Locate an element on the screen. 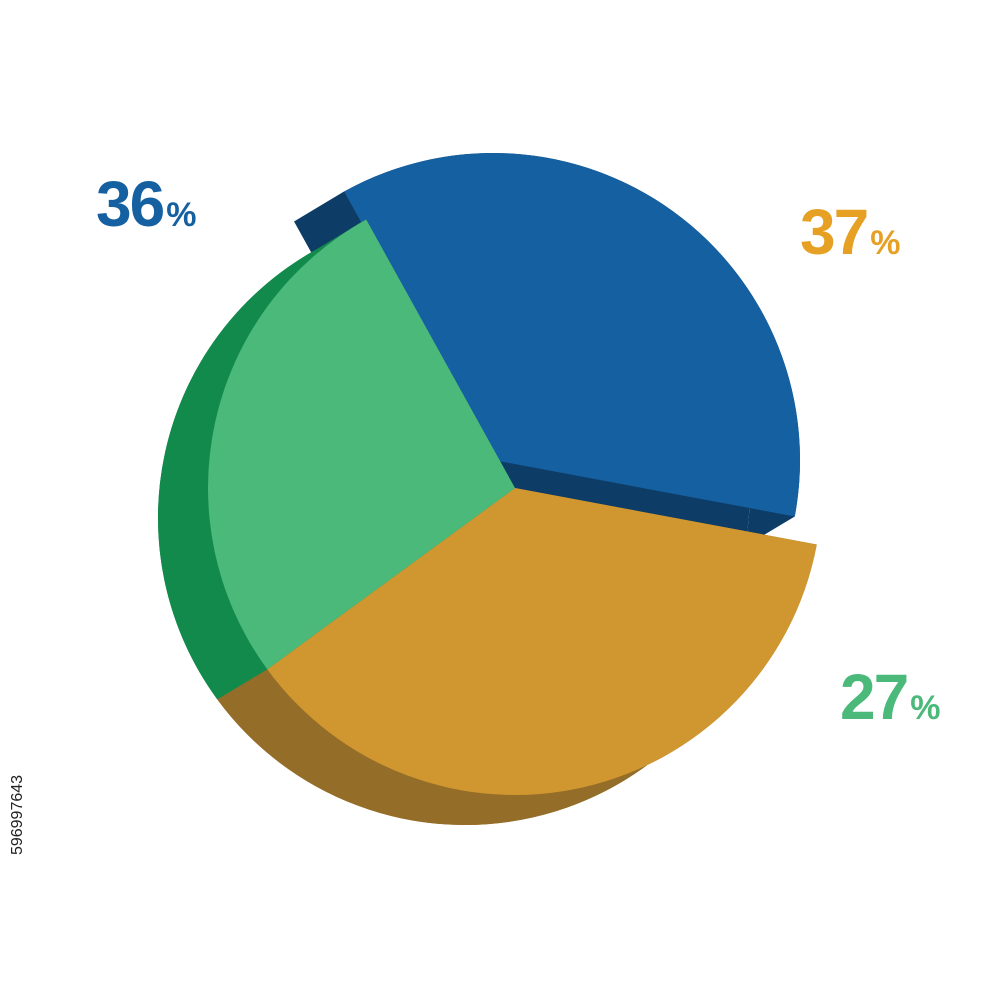 The image size is (1000, 1000). stock-image-id-text: 596997643 is located at coordinates (17, 815).